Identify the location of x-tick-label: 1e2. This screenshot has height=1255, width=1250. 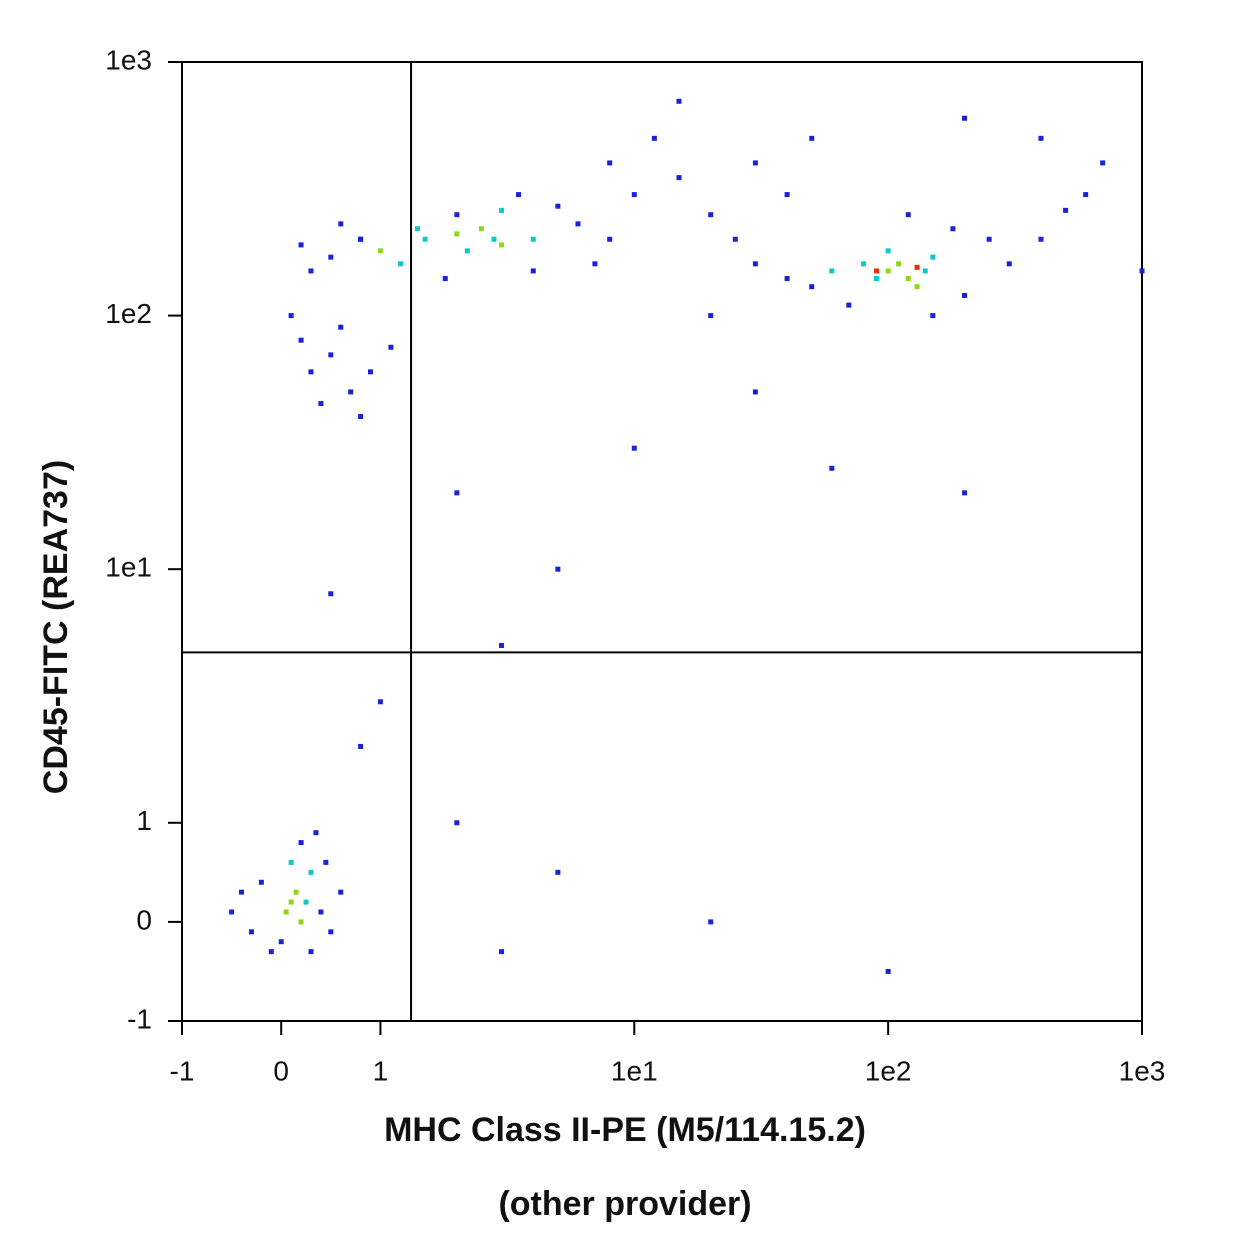
(888, 1070).